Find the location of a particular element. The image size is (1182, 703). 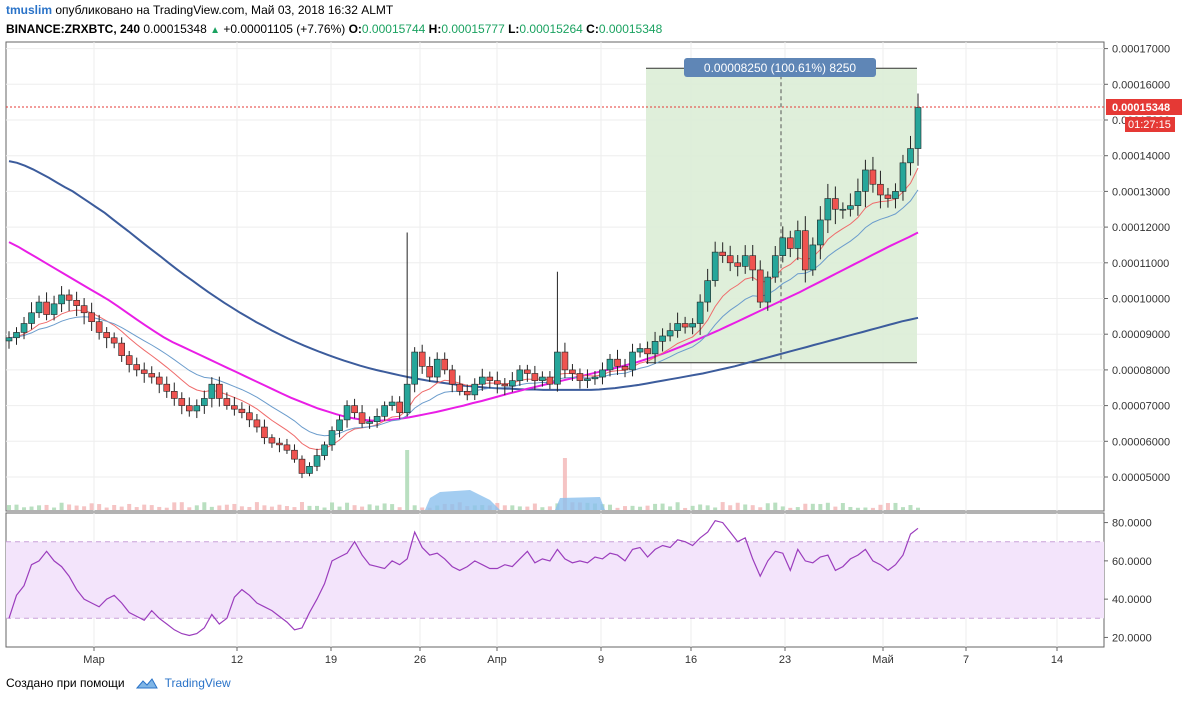

last-price-tag is located at coordinates (1144, 107).